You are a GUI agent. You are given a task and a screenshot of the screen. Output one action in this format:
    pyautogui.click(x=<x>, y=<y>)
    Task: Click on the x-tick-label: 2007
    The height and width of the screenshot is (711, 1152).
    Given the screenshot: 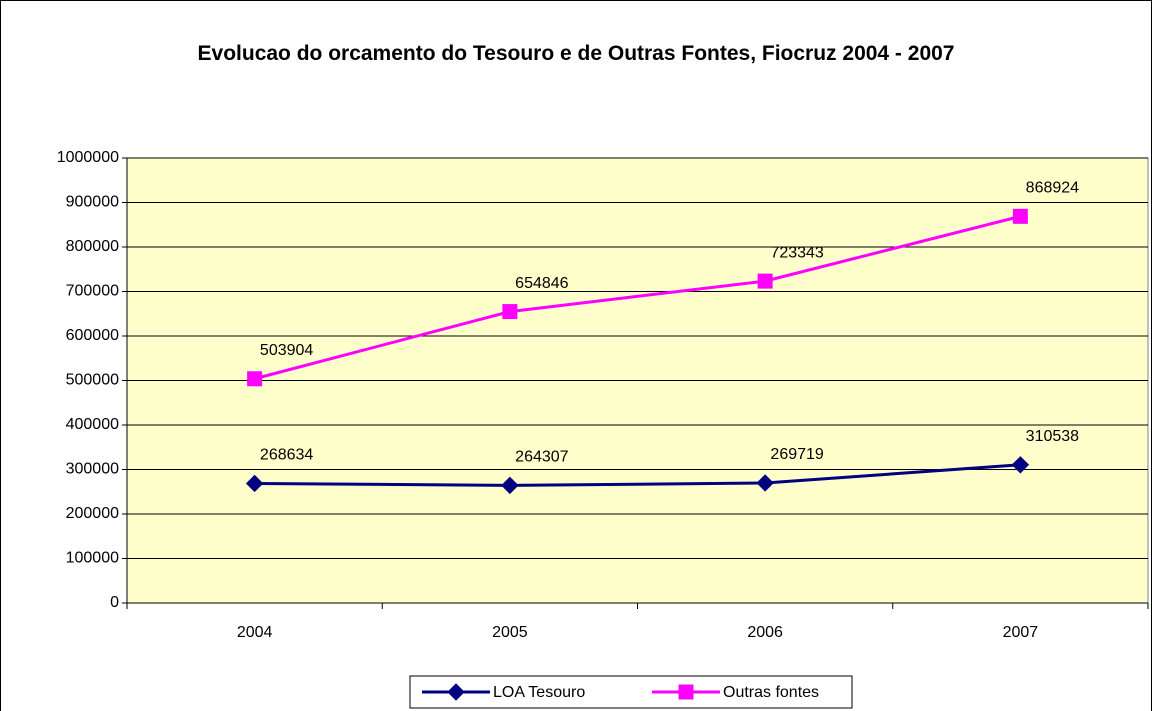 What is the action you would take?
    pyautogui.click(x=1021, y=632)
    